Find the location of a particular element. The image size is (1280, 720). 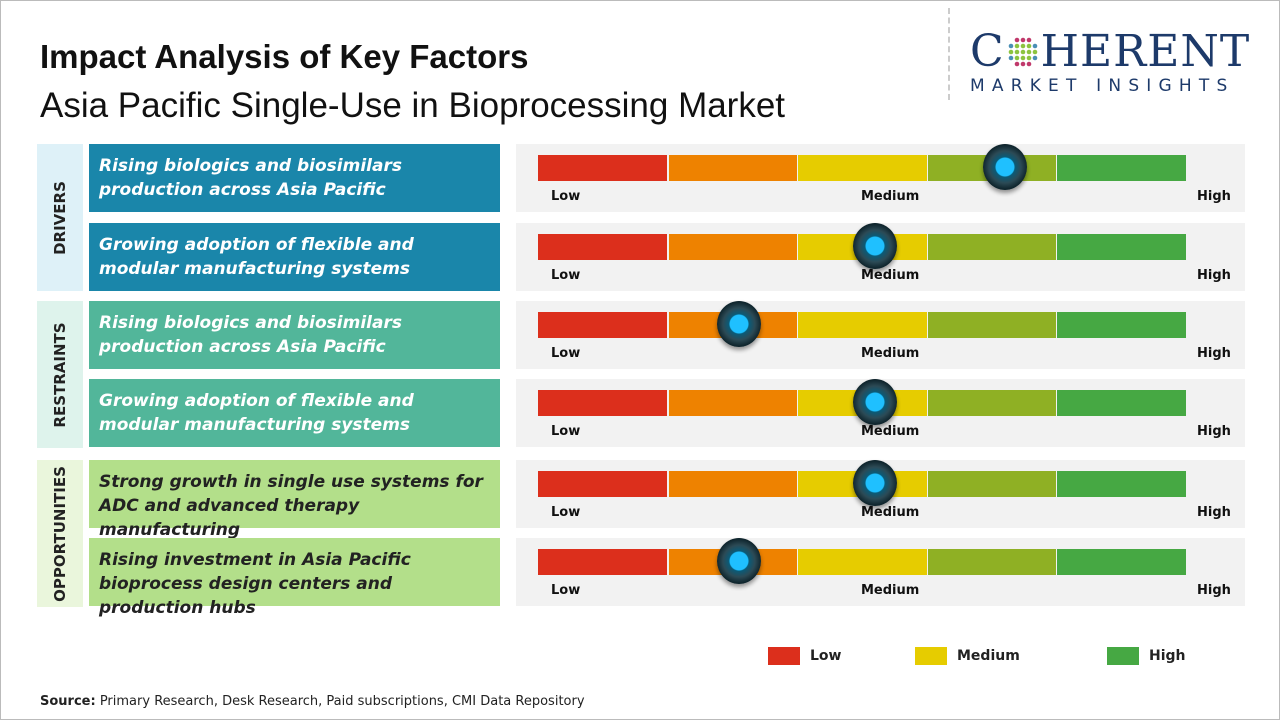

group-restraints: RESTRAINTS is located at coordinates (60, 374).